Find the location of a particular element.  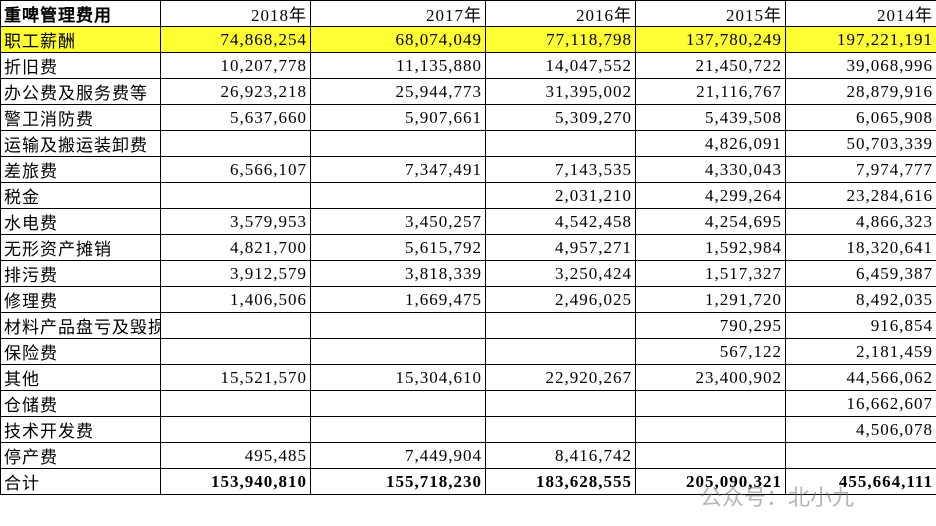

table-row: 技术开发费 4,506,078 is located at coordinates (468, 429).